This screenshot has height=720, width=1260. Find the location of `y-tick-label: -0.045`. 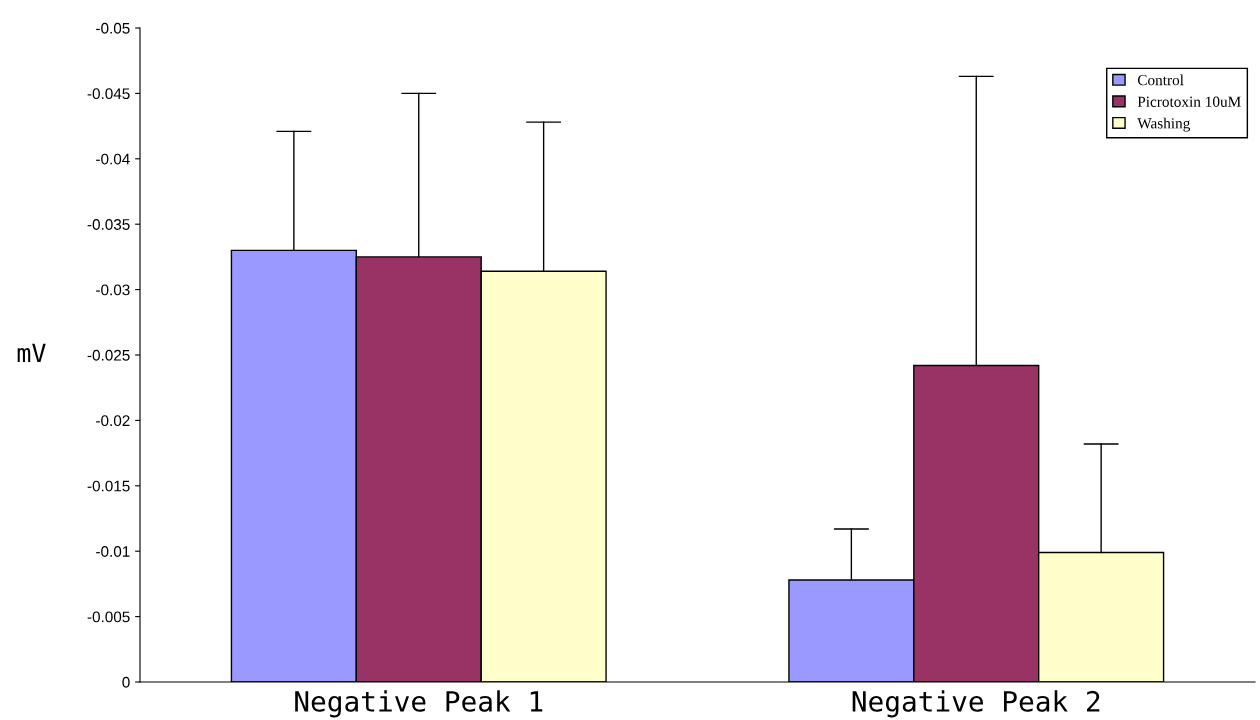

y-tick-label: -0.045 is located at coordinates (108, 94).